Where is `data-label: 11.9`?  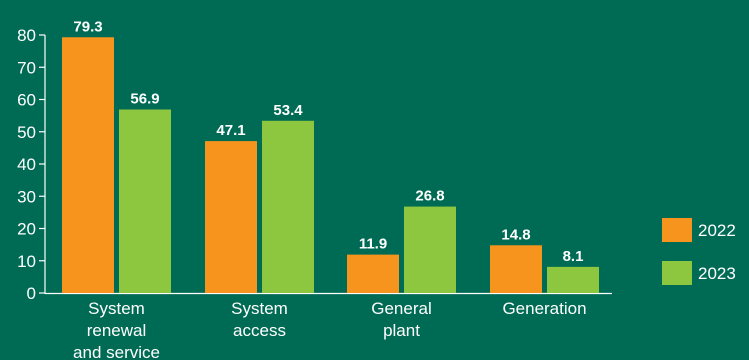
data-label: 11.9 is located at coordinates (373, 244).